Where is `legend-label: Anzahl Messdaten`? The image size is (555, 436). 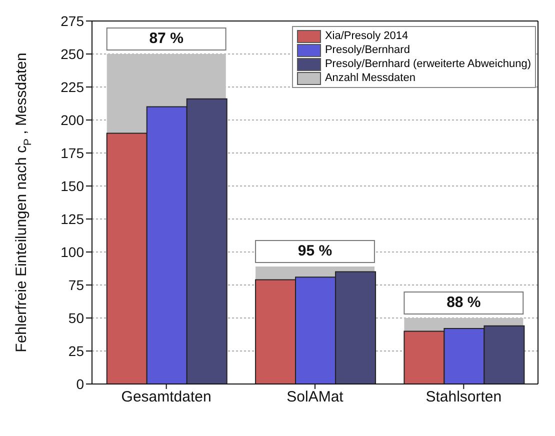 legend-label: Anzahl Messdaten is located at coordinates (370, 78).